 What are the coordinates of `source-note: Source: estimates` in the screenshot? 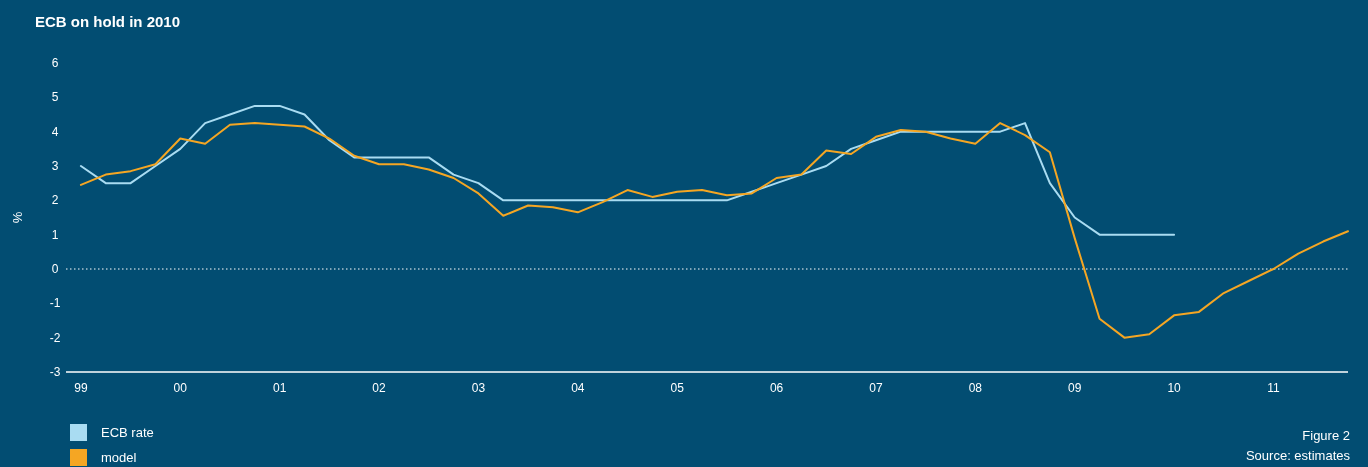 It's located at (1298, 455).